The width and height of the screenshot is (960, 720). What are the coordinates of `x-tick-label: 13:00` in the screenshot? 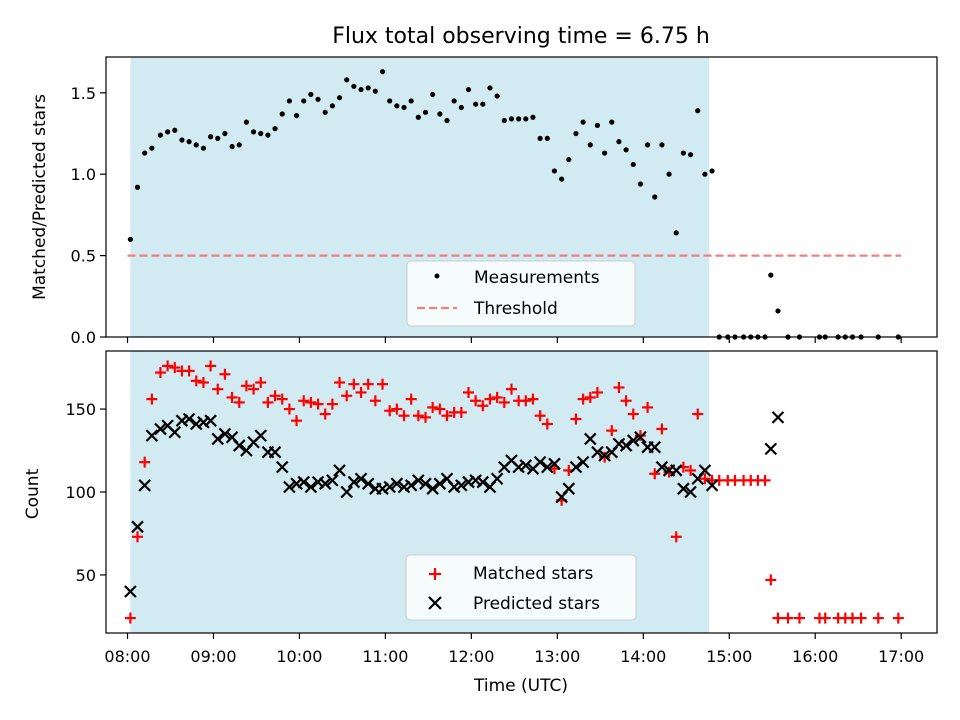 It's located at (557, 656).